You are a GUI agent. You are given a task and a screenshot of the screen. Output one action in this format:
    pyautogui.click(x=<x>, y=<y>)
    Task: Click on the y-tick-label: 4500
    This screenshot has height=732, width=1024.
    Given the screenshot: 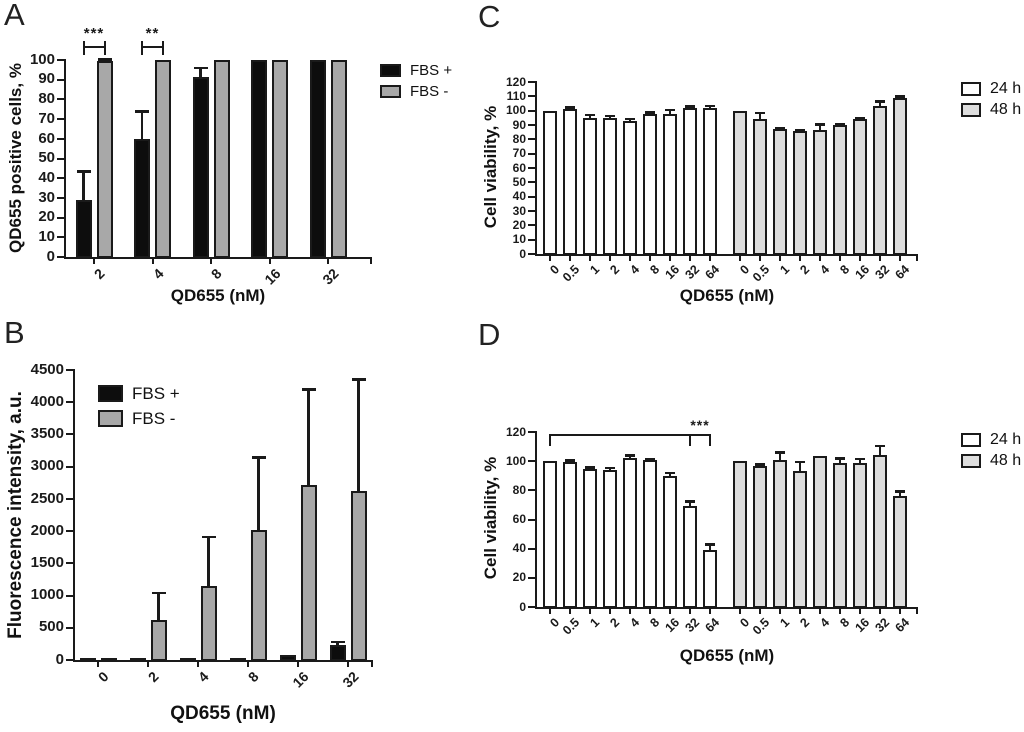 What is the action you would take?
    pyautogui.click(x=47, y=369)
    